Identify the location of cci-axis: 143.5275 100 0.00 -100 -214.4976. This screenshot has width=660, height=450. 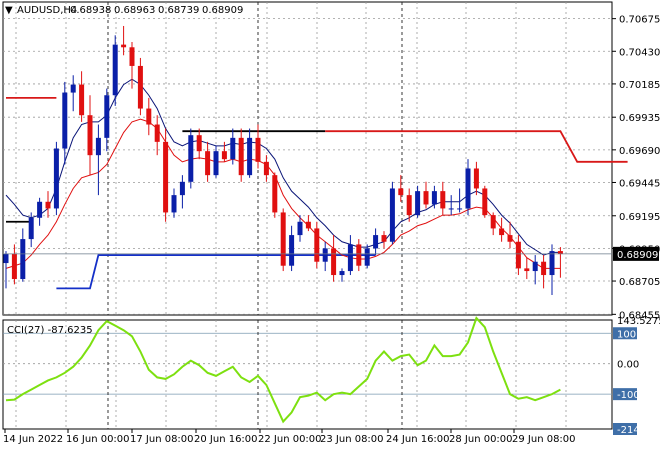
(636, 376).